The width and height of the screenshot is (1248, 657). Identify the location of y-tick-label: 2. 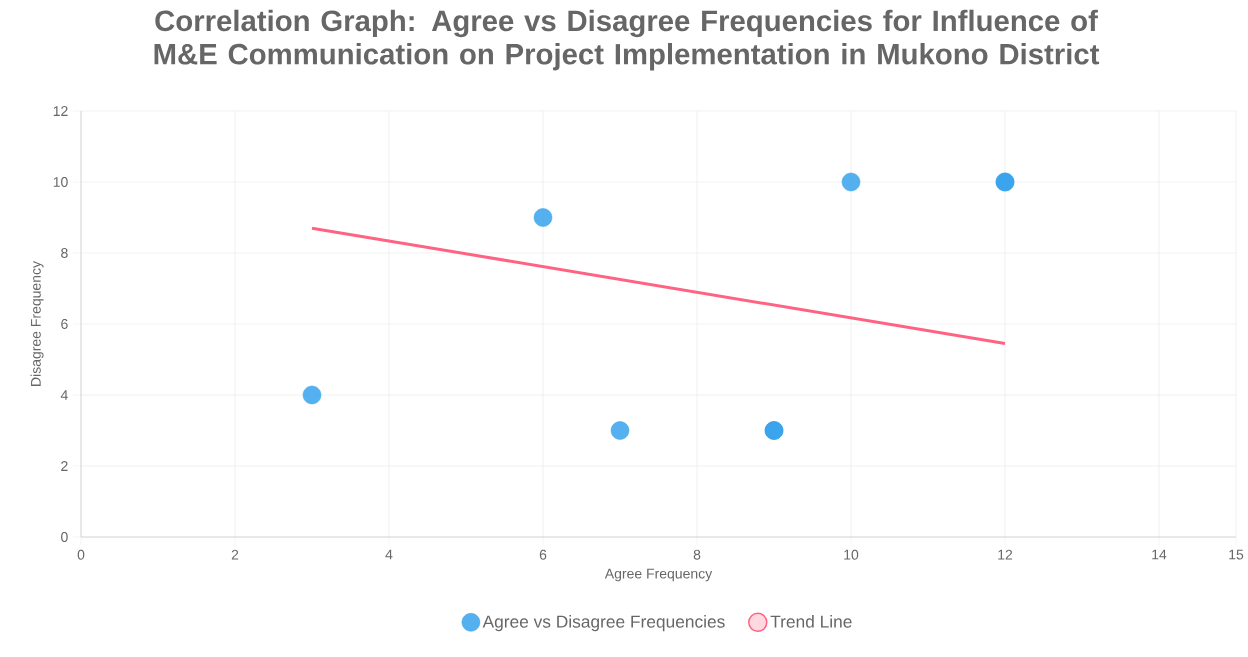
(64, 466).